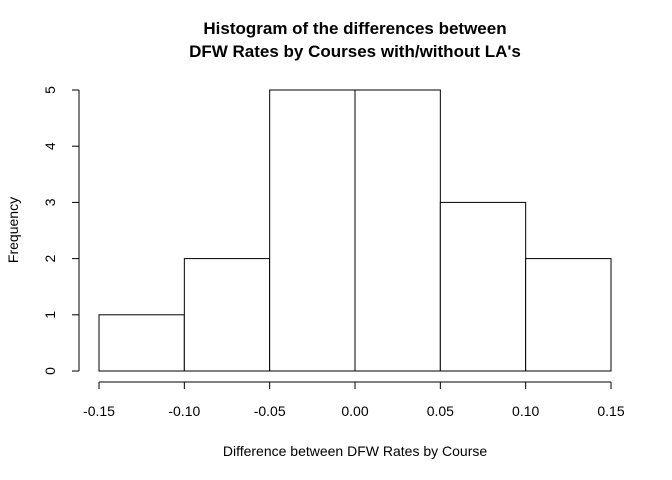 The width and height of the screenshot is (672, 480). What do you see at coordinates (50, 315) in the screenshot?
I see `y-tick-label-1: 1` at bounding box center [50, 315].